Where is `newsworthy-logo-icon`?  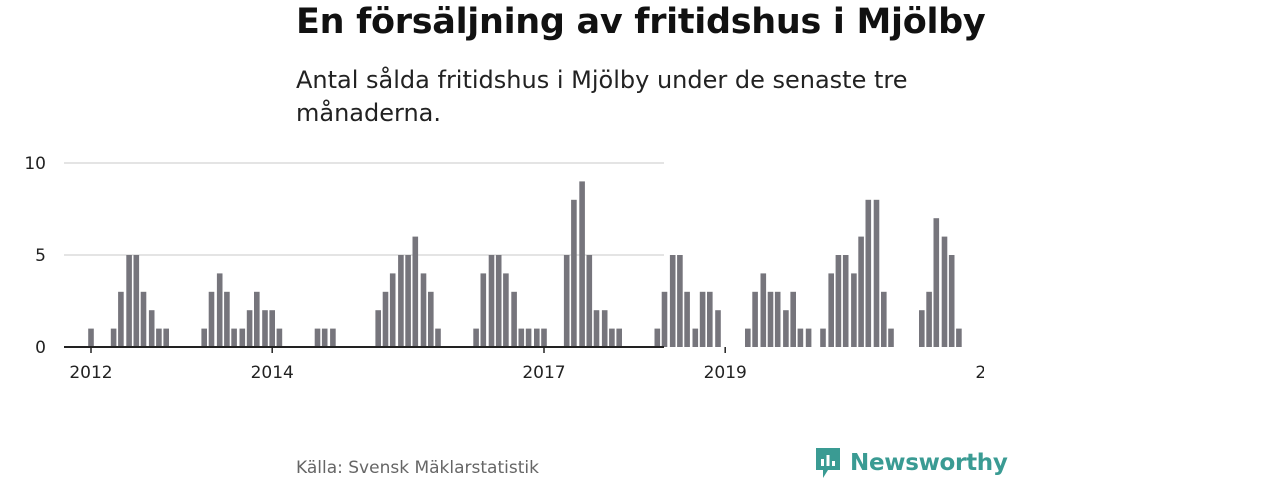 newsworthy-logo-icon is located at coordinates (828, 463).